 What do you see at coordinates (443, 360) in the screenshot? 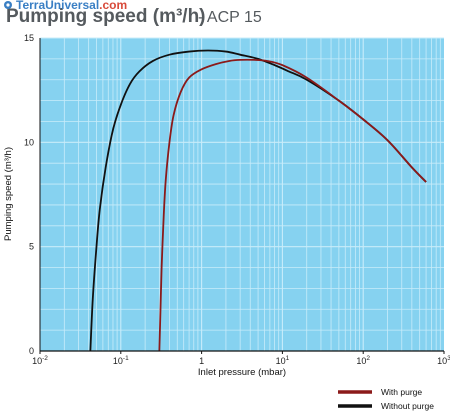
I see `x-tick-label: 10³` at bounding box center [443, 360].